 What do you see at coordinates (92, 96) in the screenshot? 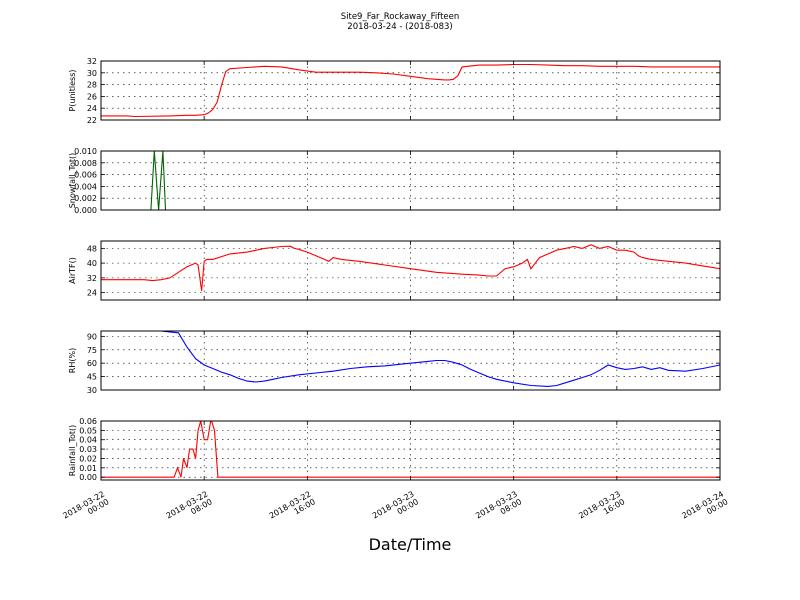
I see `y-tick-label: 26` at bounding box center [92, 96].